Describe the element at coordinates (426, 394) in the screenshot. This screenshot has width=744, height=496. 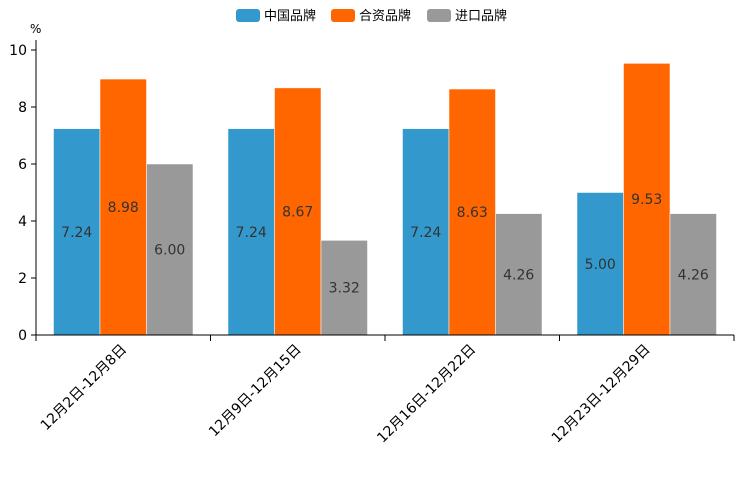
I see `x-category-label-3: 12月16日-12月22日` at that location.